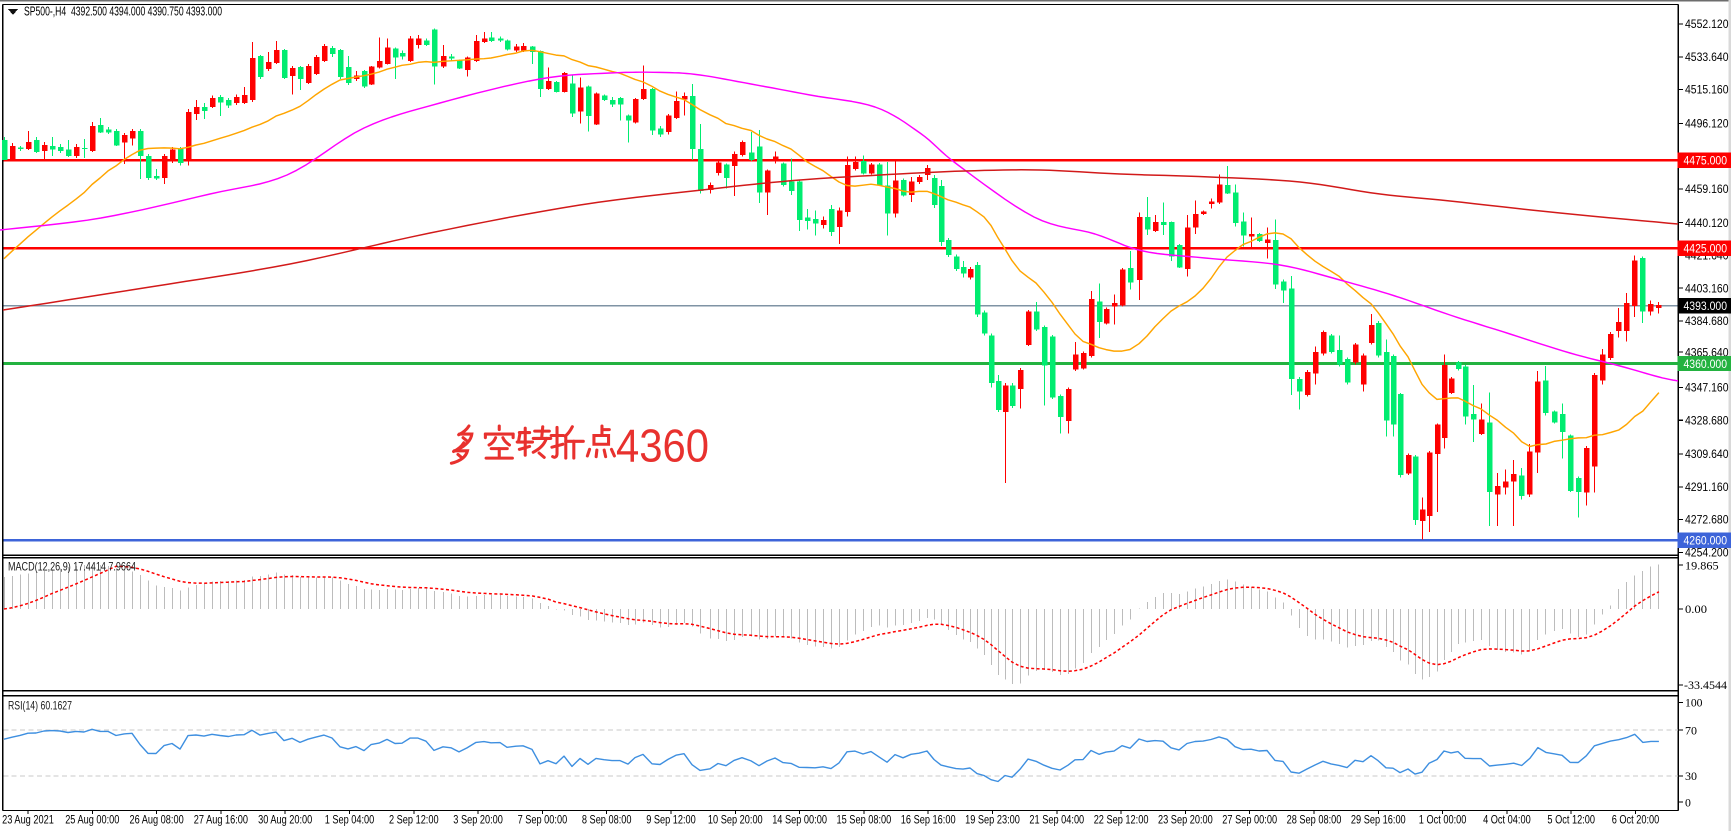 The width and height of the screenshot is (1731, 831). What do you see at coordinates (414, 820) in the screenshot?
I see `svg-text: 2 Sep 12:00` at bounding box center [414, 820].